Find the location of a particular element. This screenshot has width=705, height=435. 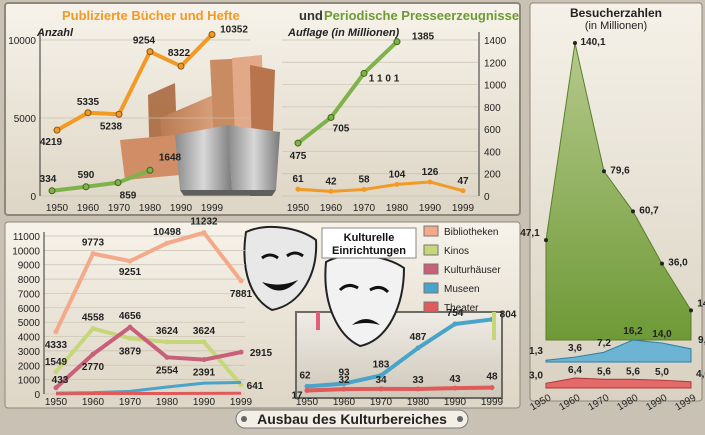

books-x-tick: 1970 is located at coordinates (119, 208).